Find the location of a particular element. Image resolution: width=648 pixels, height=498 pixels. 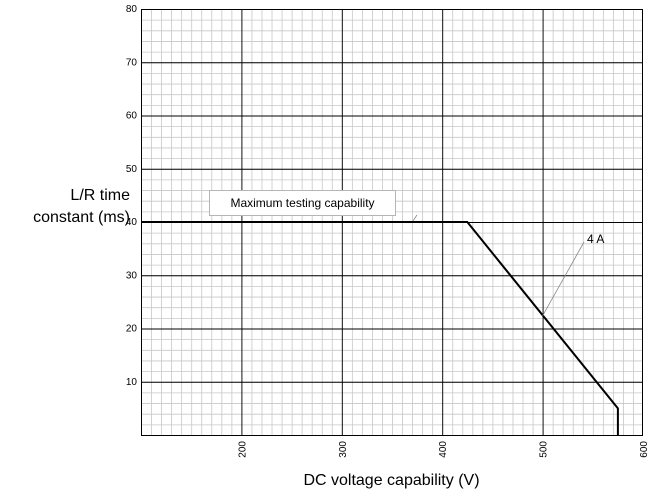

annotation-leader-4a is located at coordinates (563, 279).